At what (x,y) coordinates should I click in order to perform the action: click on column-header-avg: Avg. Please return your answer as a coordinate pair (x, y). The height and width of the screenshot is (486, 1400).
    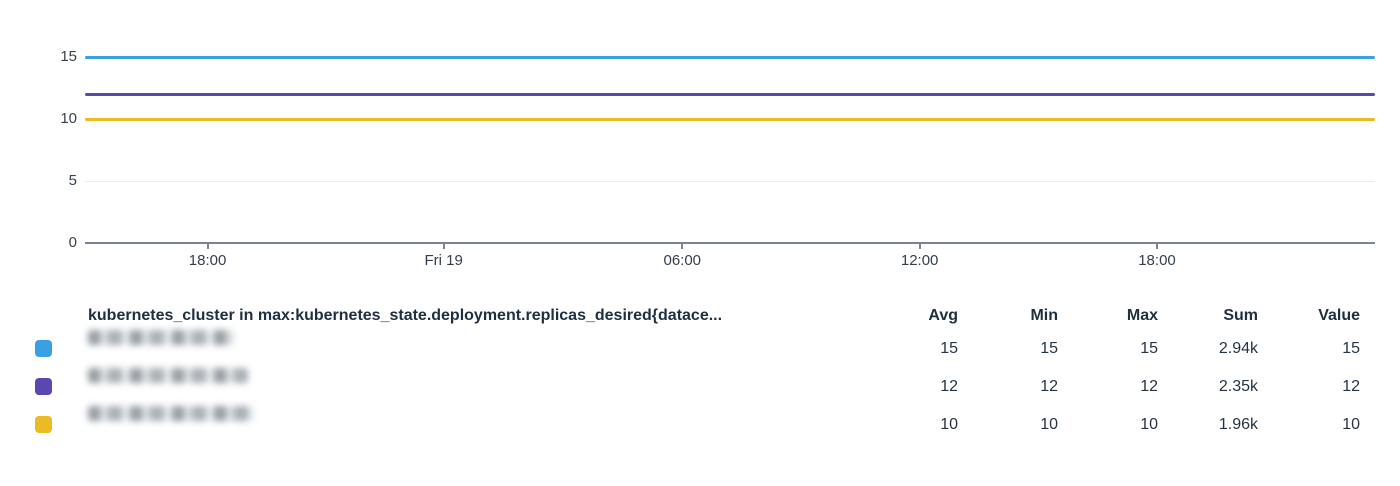
    Looking at the image, I should click on (943, 315).